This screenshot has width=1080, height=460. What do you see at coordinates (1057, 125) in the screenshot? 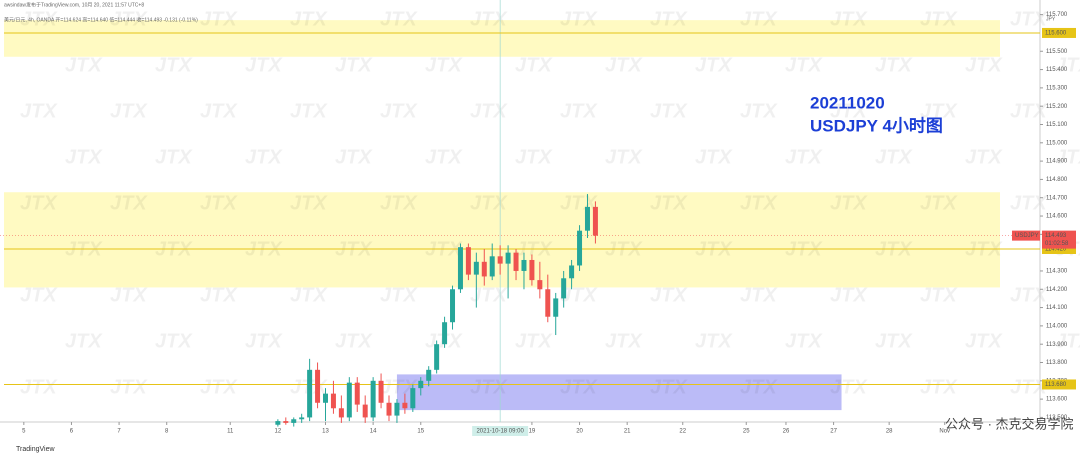
I see `y-tick-label: 115.100` at bounding box center [1057, 125].